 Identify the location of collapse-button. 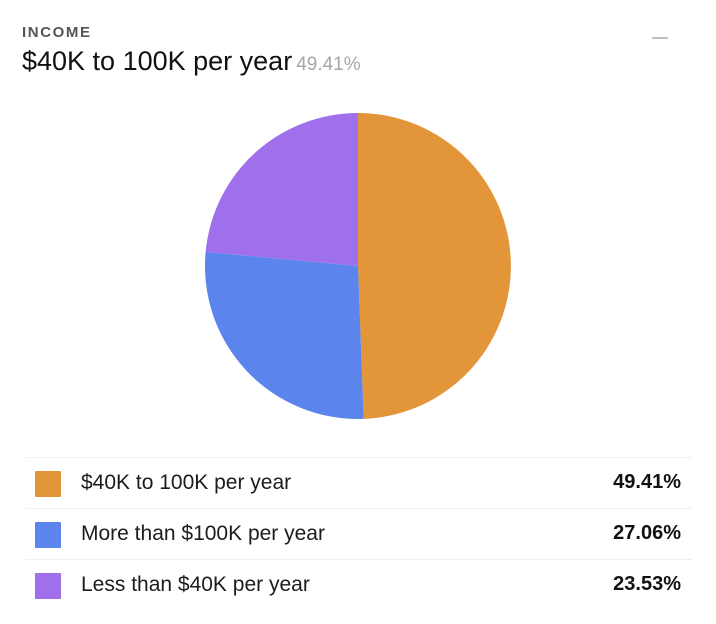
(660, 38).